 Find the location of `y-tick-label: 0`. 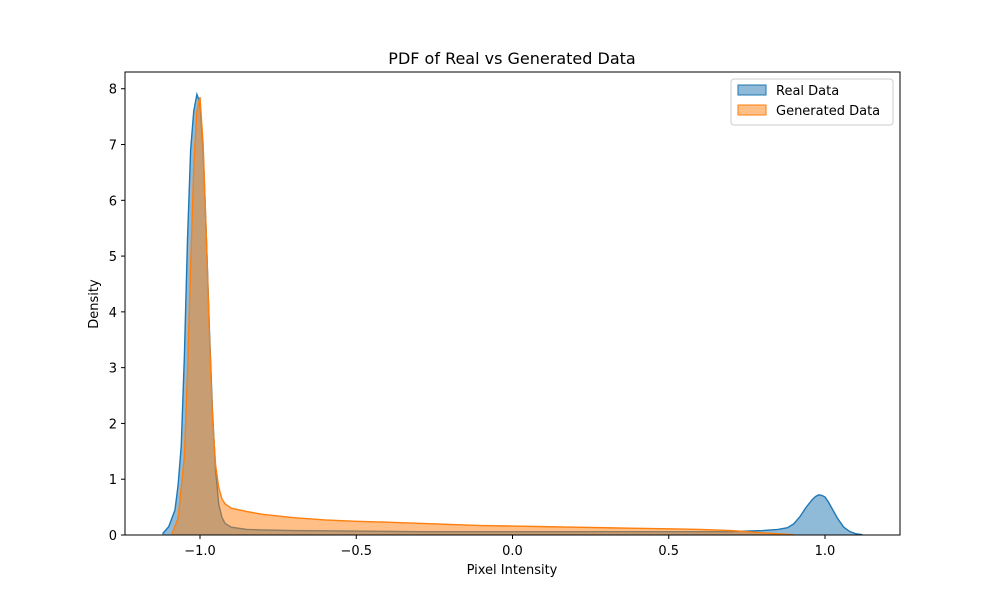

y-tick-label: 0 is located at coordinates (113, 536).